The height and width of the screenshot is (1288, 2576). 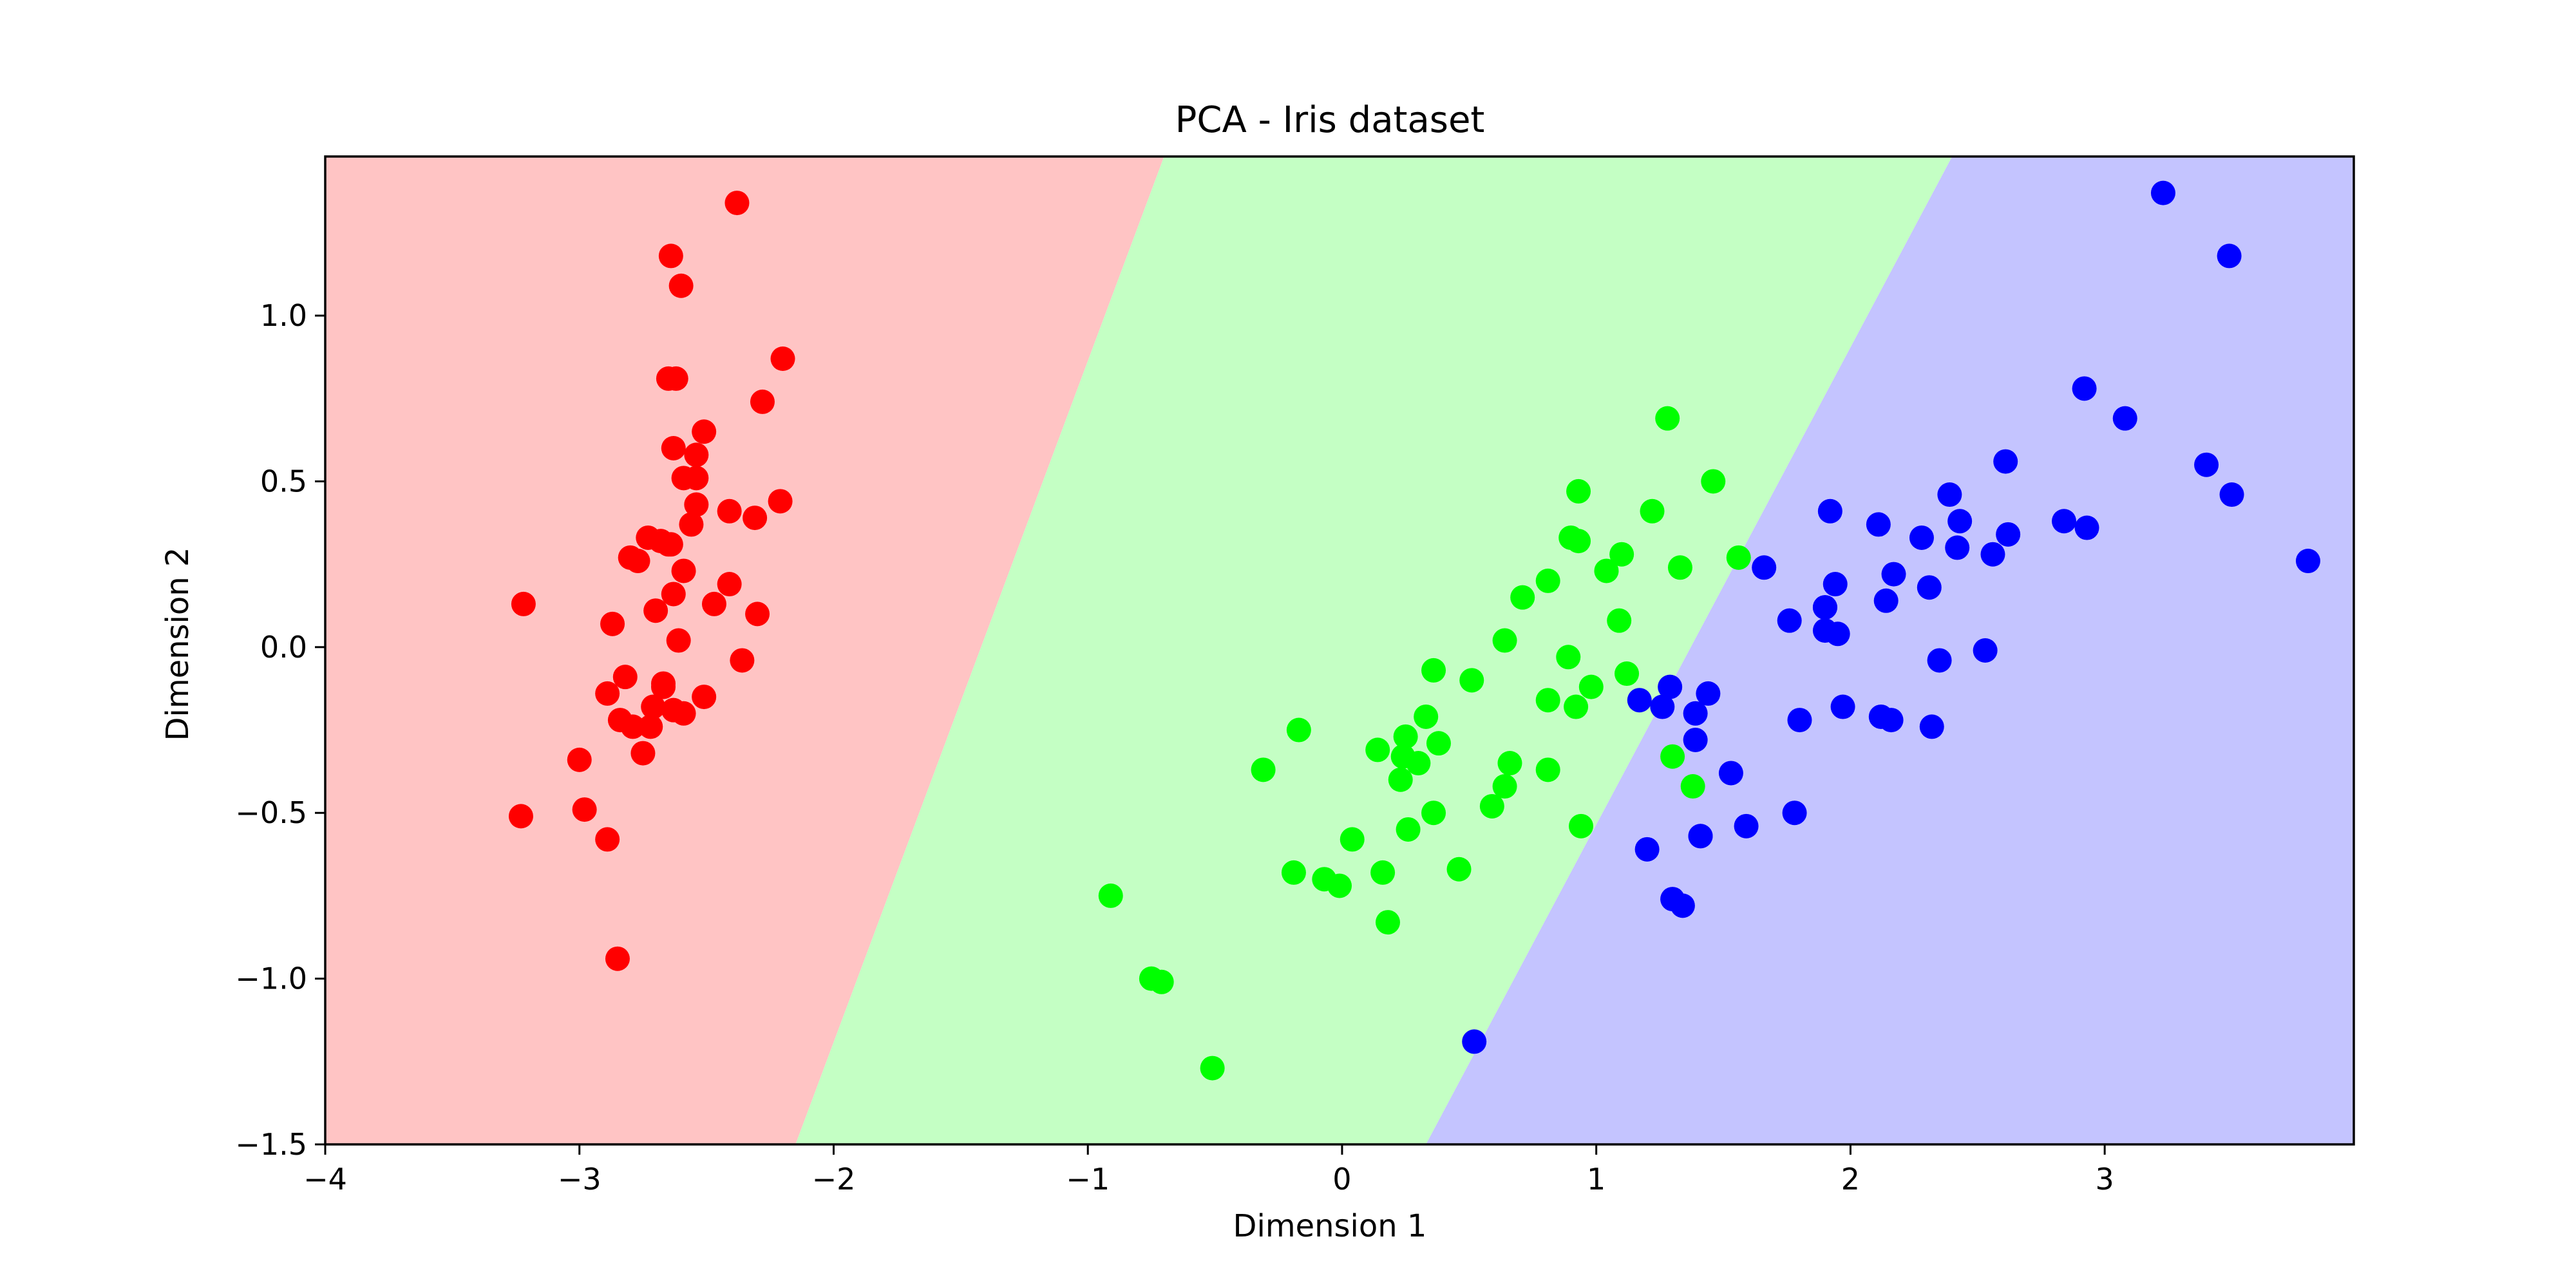 I want to click on y-axis-ticks: −1.5 −1.0 −0.5 0.0 0.5 1.0, so click(x=280, y=730).